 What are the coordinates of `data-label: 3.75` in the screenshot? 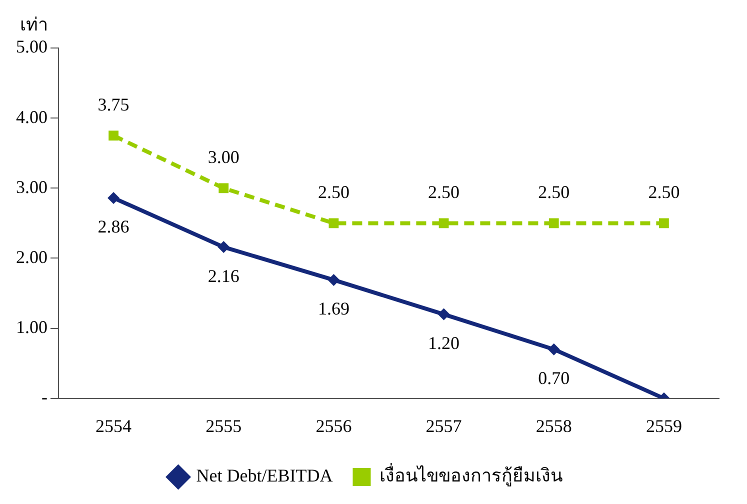 It's located at (114, 104).